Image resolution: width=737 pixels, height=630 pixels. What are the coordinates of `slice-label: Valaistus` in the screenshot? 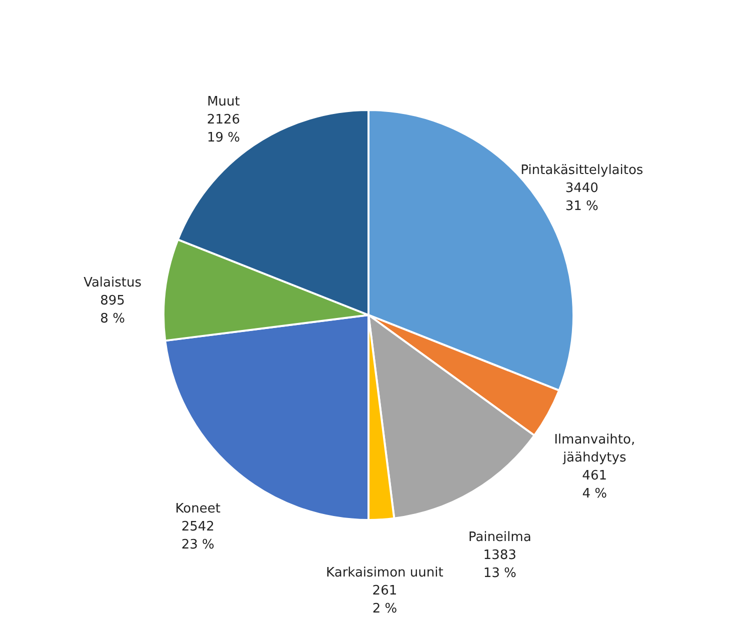 It's located at (113, 283).